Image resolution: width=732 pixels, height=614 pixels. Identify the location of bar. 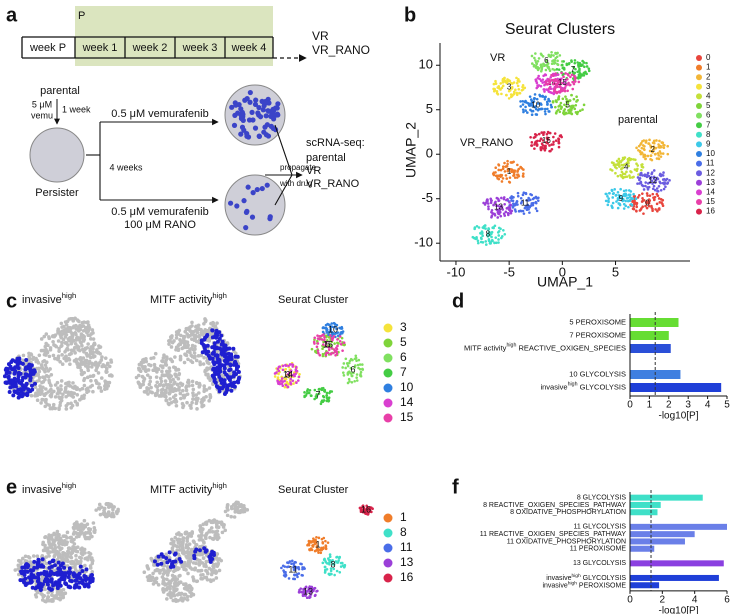
(654, 322).